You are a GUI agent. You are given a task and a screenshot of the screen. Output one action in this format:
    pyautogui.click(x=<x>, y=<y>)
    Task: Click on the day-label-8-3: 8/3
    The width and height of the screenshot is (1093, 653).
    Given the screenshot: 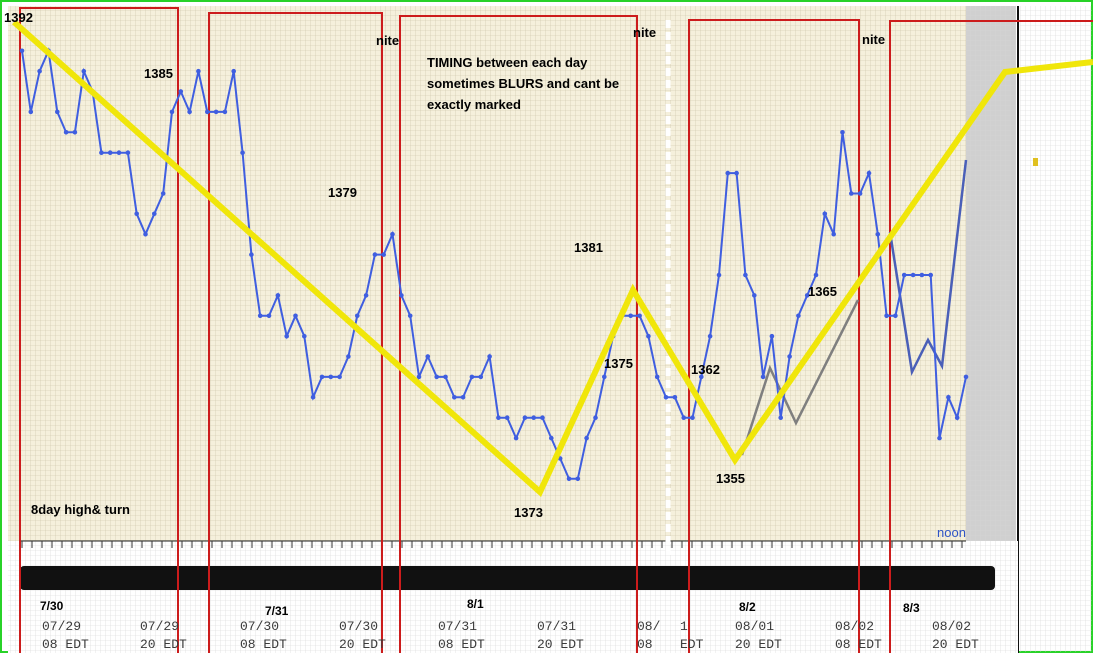 What is the action you would take?
    pyautogui.click(x=911, y=608)
    